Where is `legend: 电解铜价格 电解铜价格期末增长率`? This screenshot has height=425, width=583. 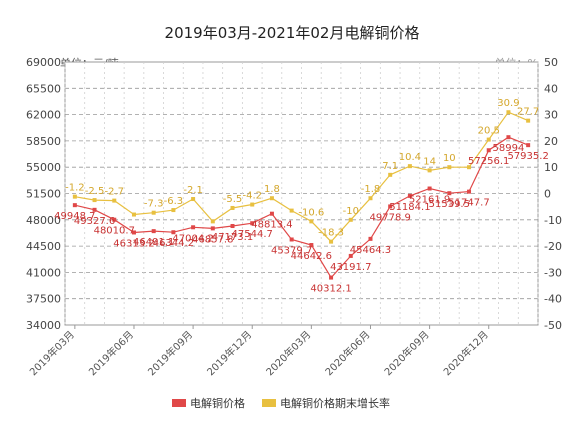
legend: 电解铜价格 电解铜价格期末增长率 is located at coordinates (281, 403).